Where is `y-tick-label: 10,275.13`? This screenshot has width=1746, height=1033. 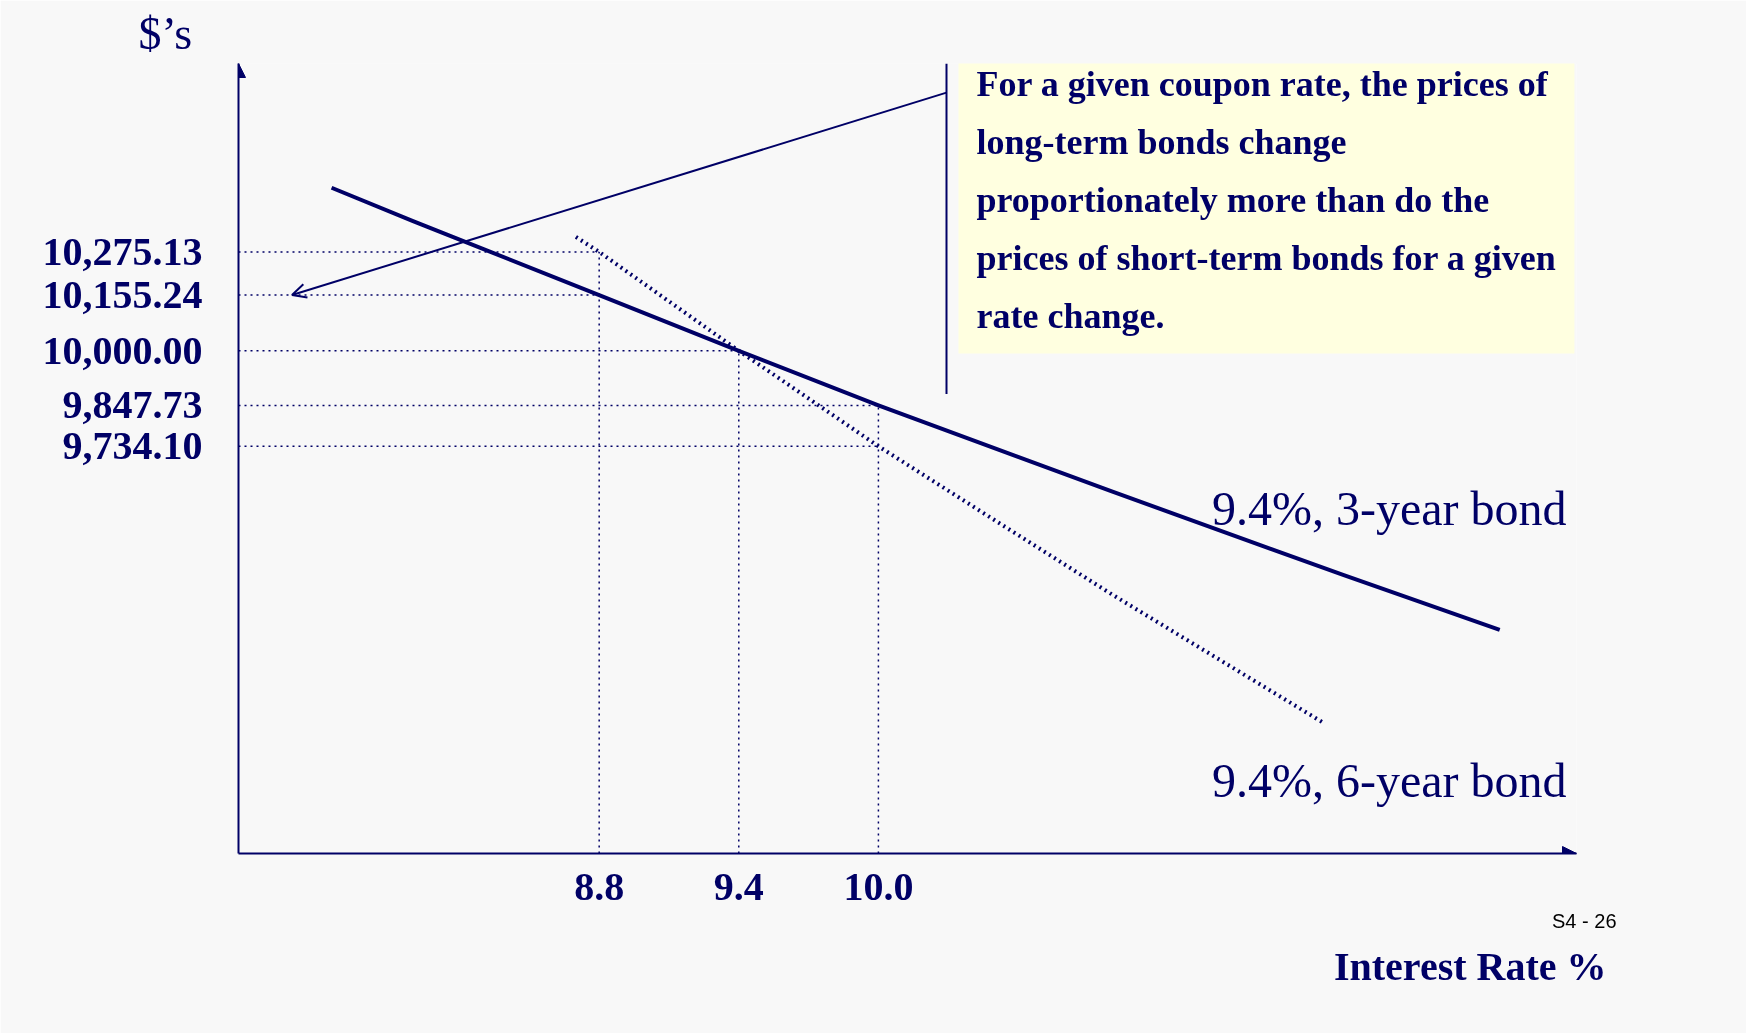
y-tick-label: 10,275.13 is located at coordinates (122, 251).